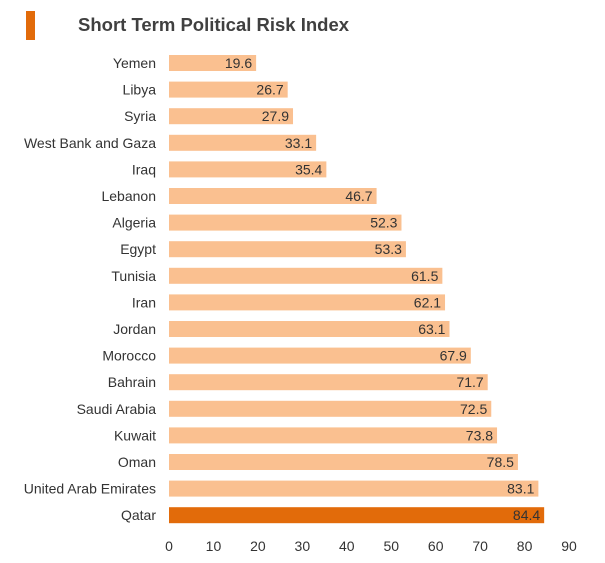 This screenshot has width=605, height=563. What do you see at coordinates (480, 546) in the screenshot?
I see `x-tick-label: 70` at bounding box center [480, 546].